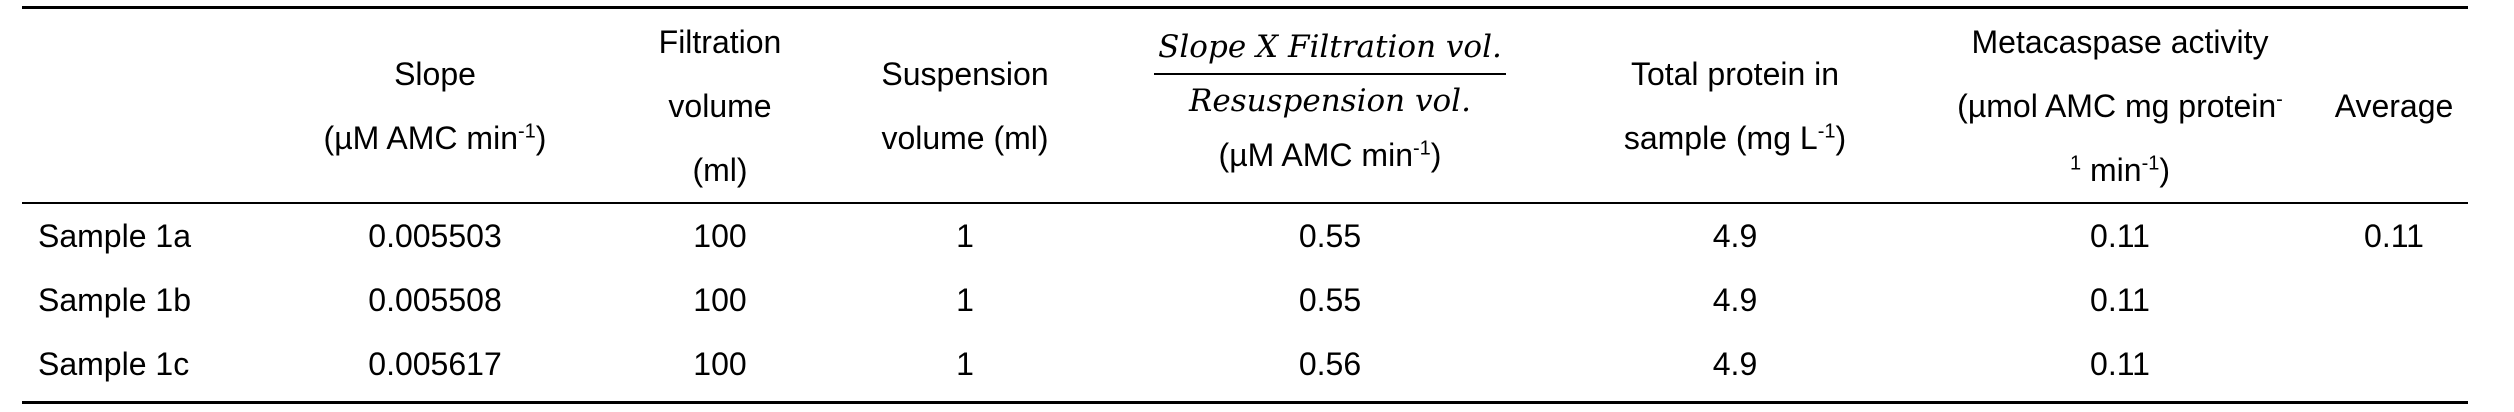  Describe the element at coordinates (420, 137) in the screenshot. I see `header-slope-unit: (µM AMC min` at that location.